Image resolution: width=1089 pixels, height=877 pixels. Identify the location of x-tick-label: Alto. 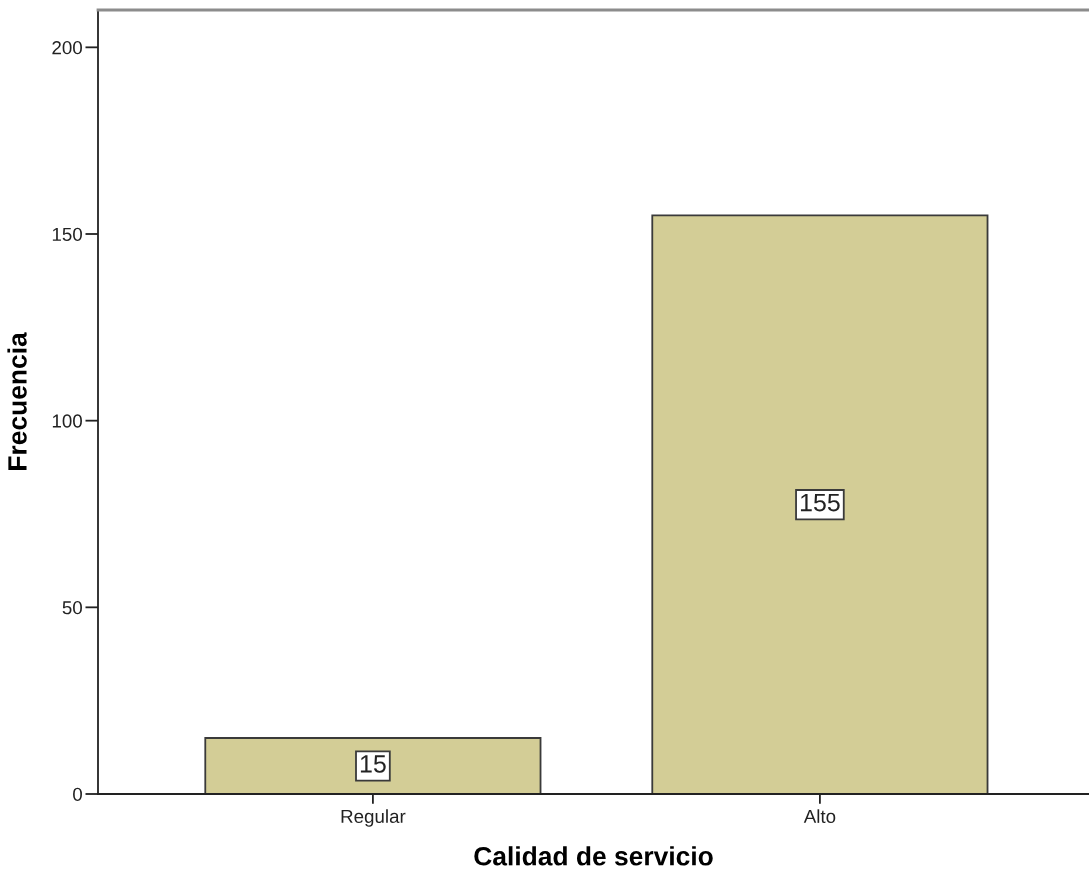
(819, 816).